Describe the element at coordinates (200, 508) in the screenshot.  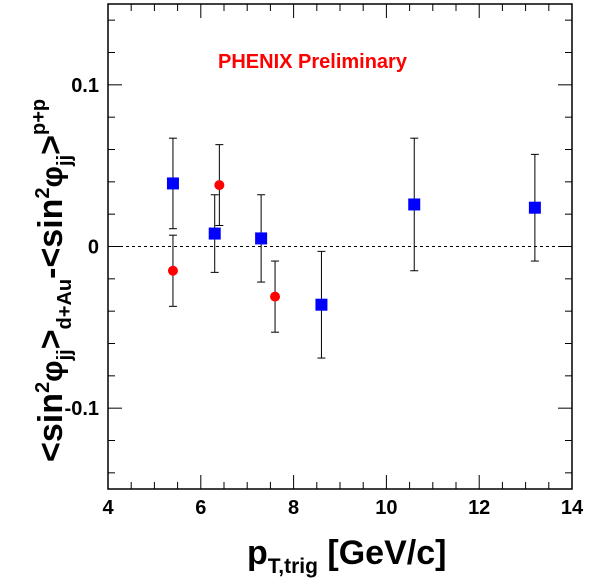
I see `x-tick-label: 6` at that location.